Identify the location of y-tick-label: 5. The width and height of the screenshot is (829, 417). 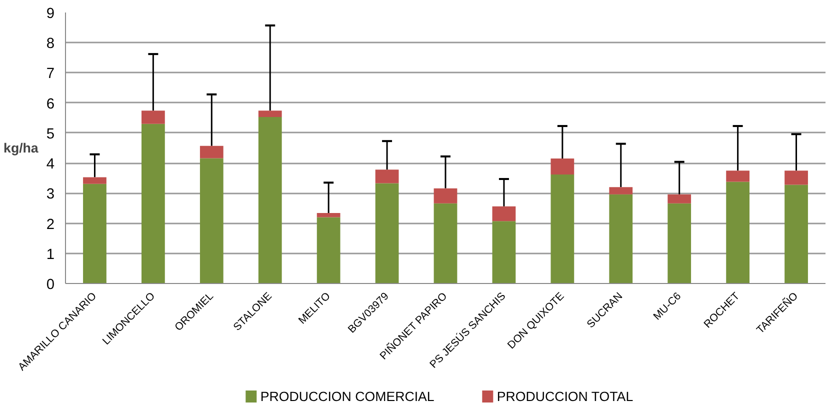
(50, 134).